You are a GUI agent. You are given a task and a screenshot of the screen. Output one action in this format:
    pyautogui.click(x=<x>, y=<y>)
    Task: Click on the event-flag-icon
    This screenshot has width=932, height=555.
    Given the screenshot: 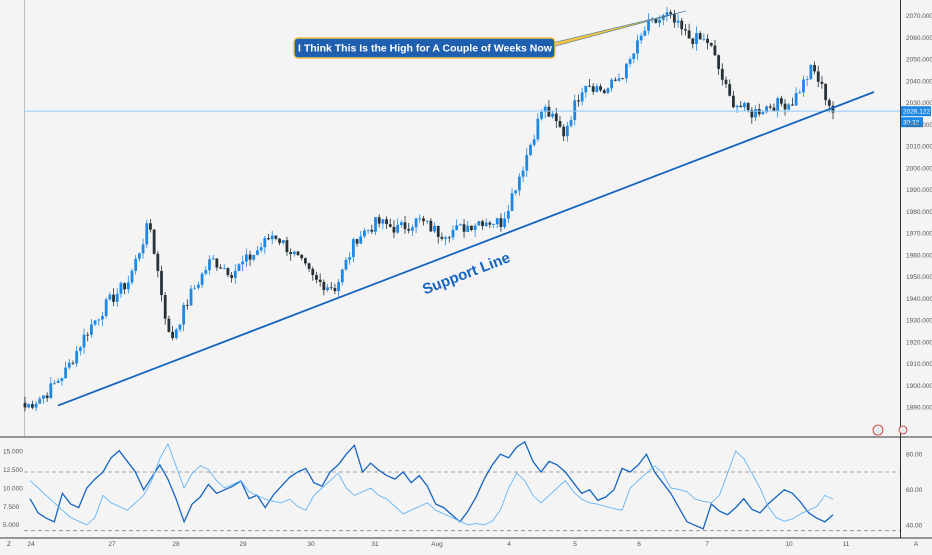 What is the action you would take?
    pyautogui.click(x=903, y=430)
    